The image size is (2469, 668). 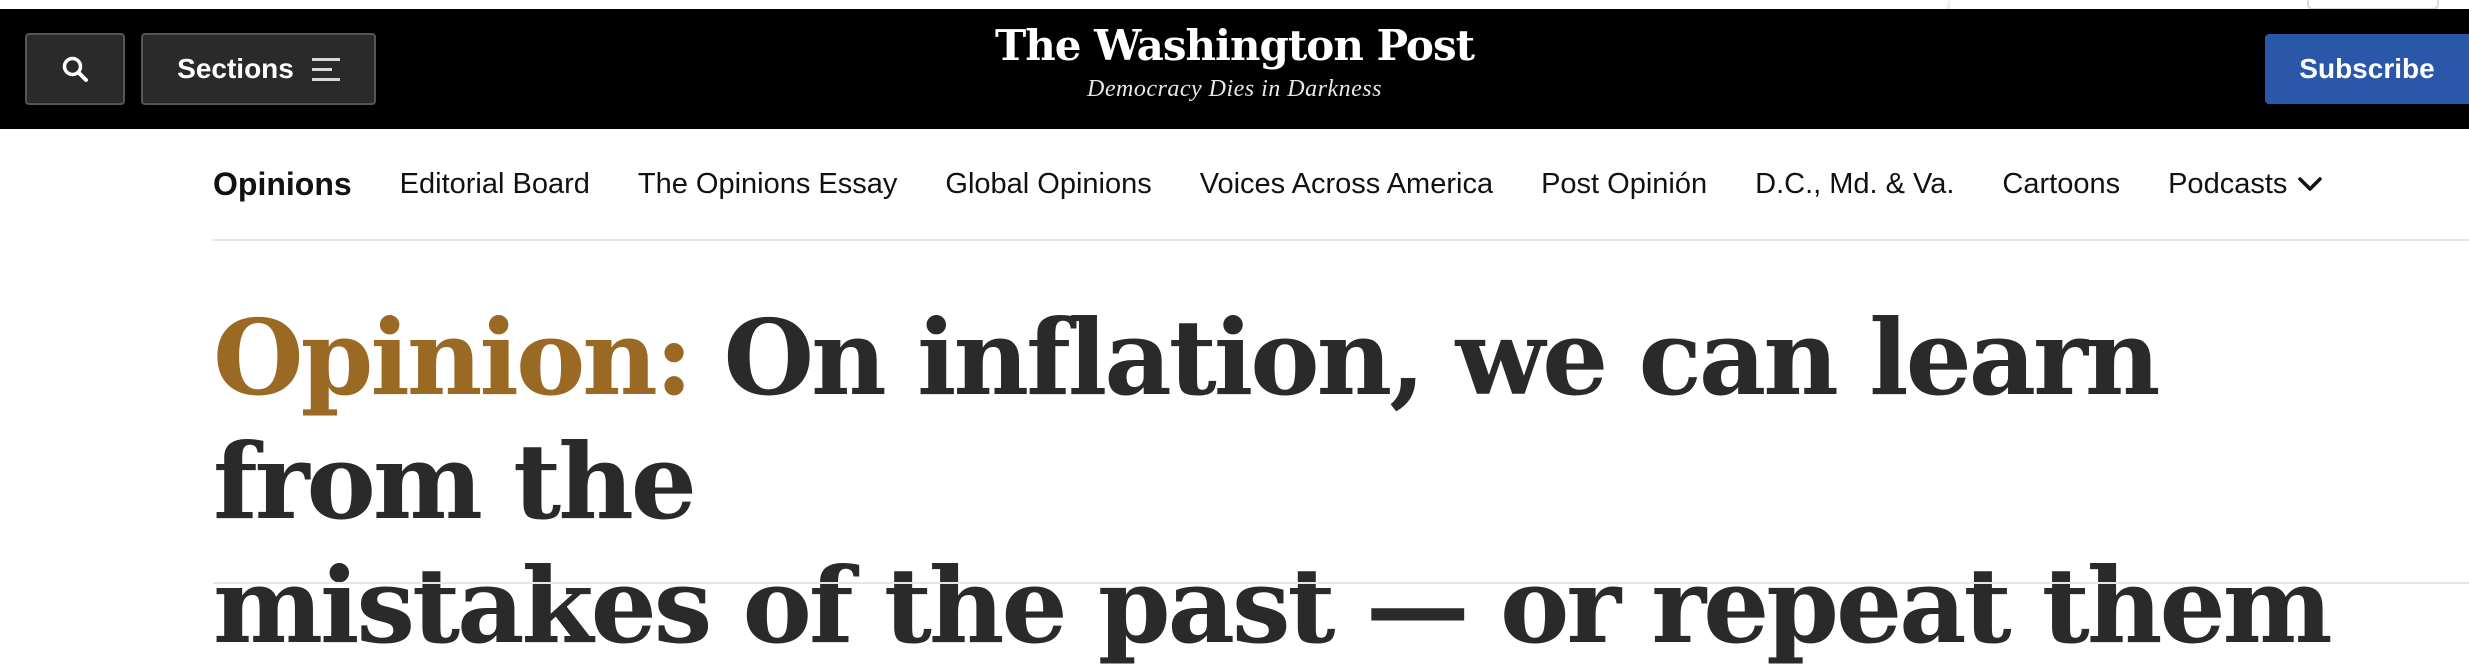 I want to click on nav-item-voices-across-america: Voices Across America, so click(x=1346, y=183).